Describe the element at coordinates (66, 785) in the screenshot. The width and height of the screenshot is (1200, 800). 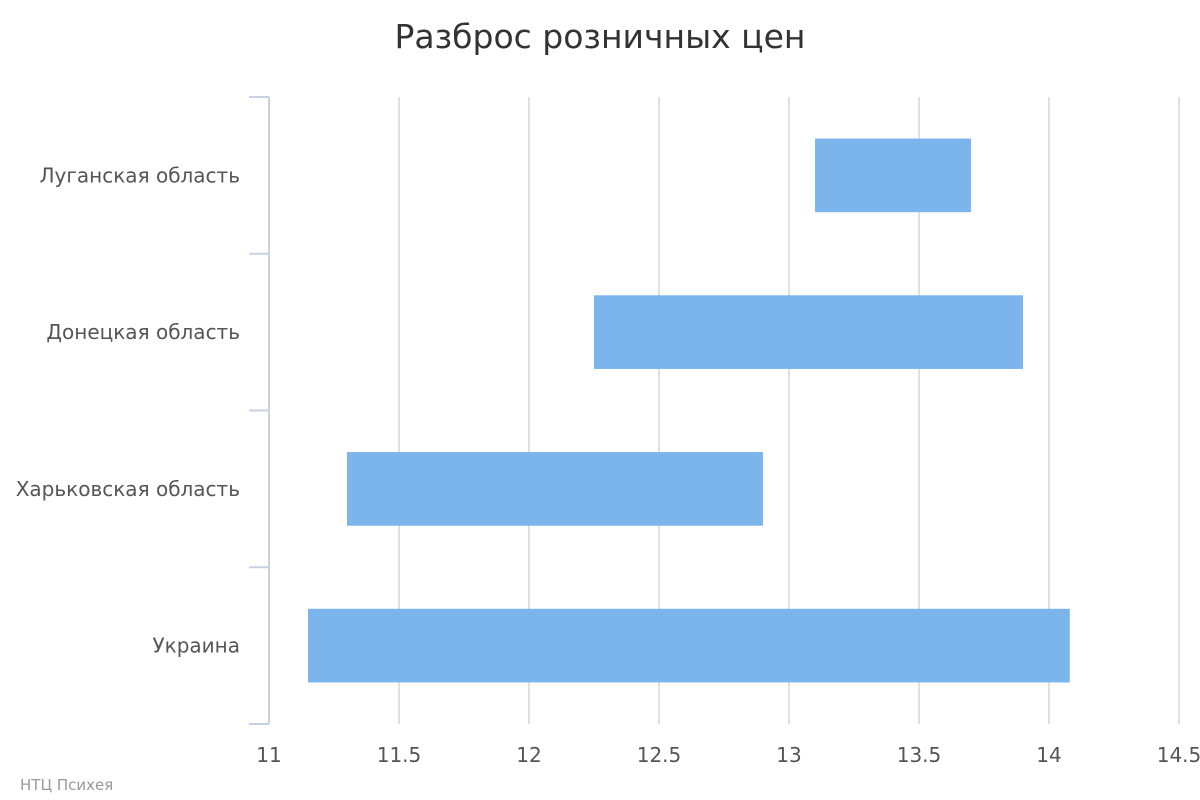
I see `credit-text: НТЦ Психея` at that location.